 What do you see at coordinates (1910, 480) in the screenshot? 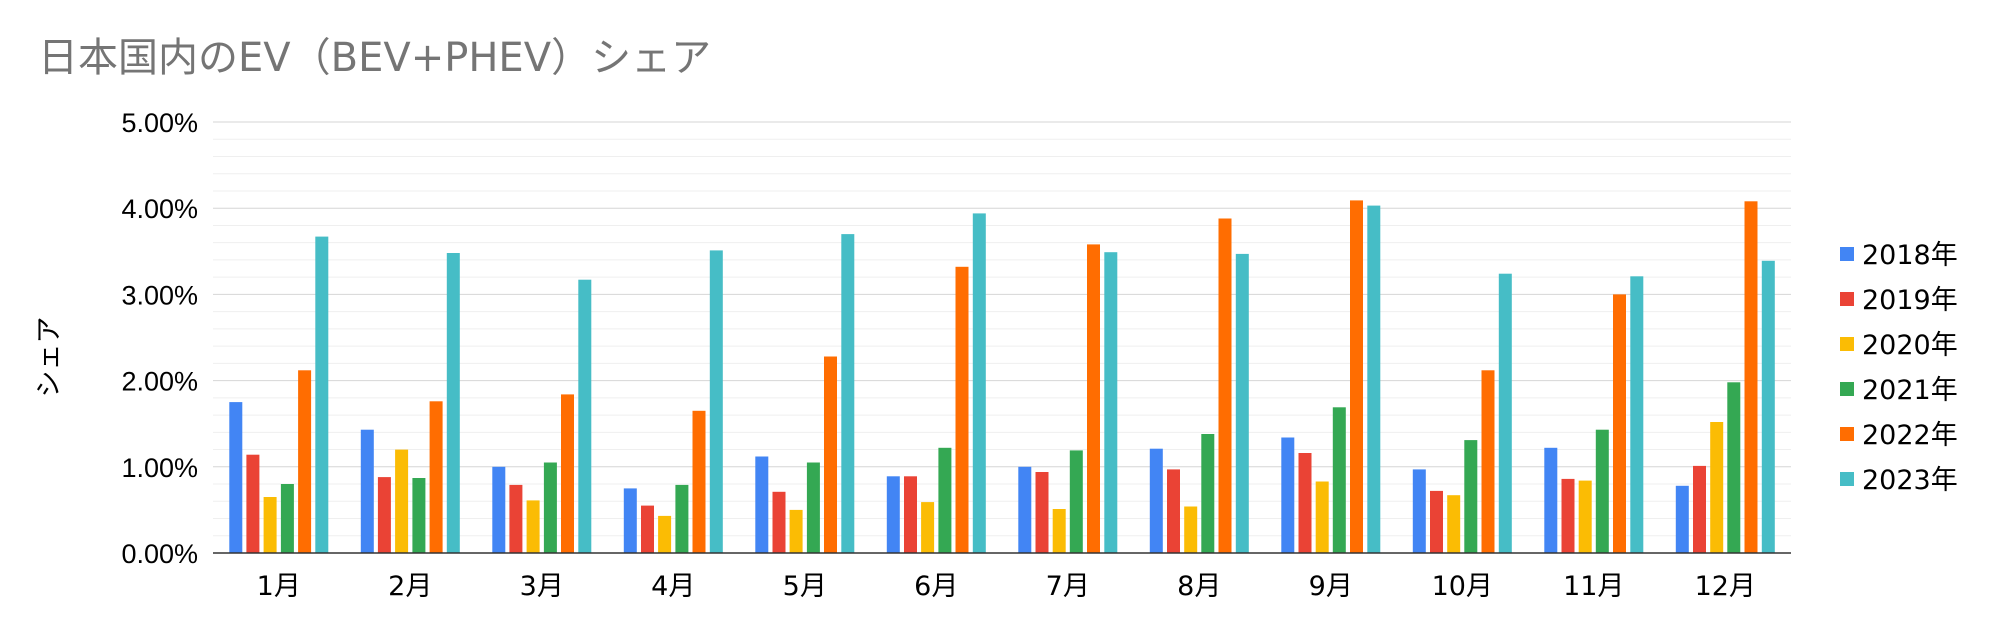
I see `legend-label: 2023年` at bounding box center [1910, 480].